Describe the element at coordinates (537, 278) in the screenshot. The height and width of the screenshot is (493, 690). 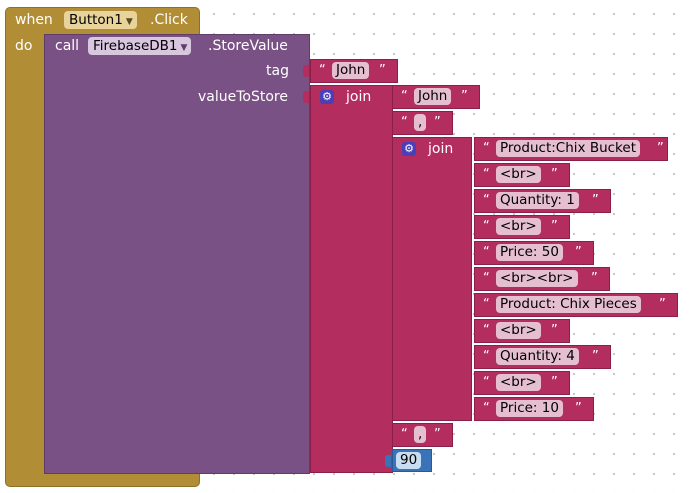
I see `text-value-item: <br><br>` at that location.